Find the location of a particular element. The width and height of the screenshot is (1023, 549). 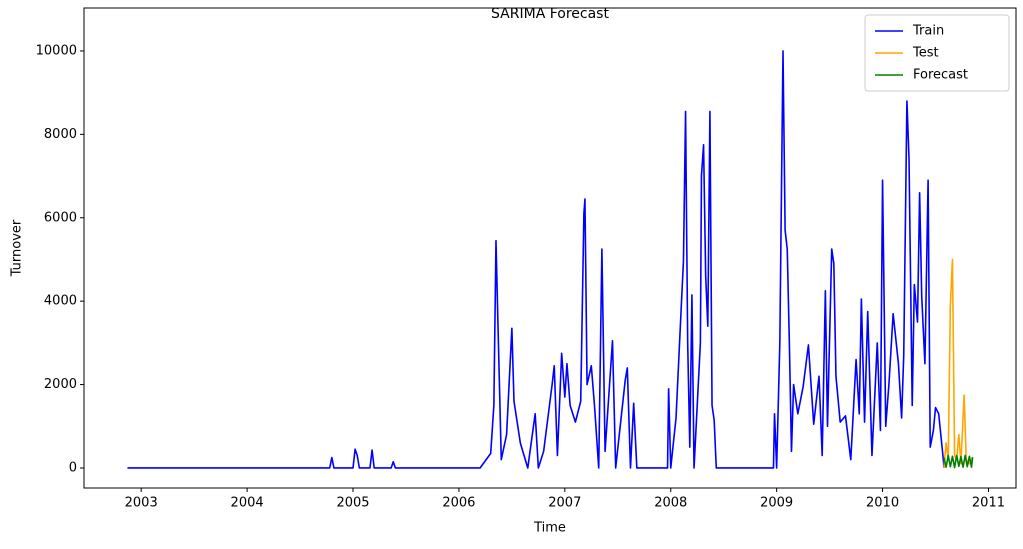

chart-title: SARIMA Forecast is located at coordinates (550, 14).